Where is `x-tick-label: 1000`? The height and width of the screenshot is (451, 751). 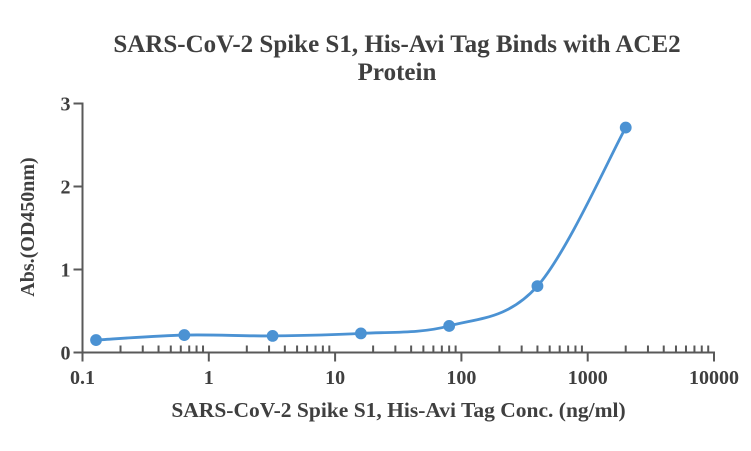
x-tick-label: 1000 is located at coordinates (588, 378).